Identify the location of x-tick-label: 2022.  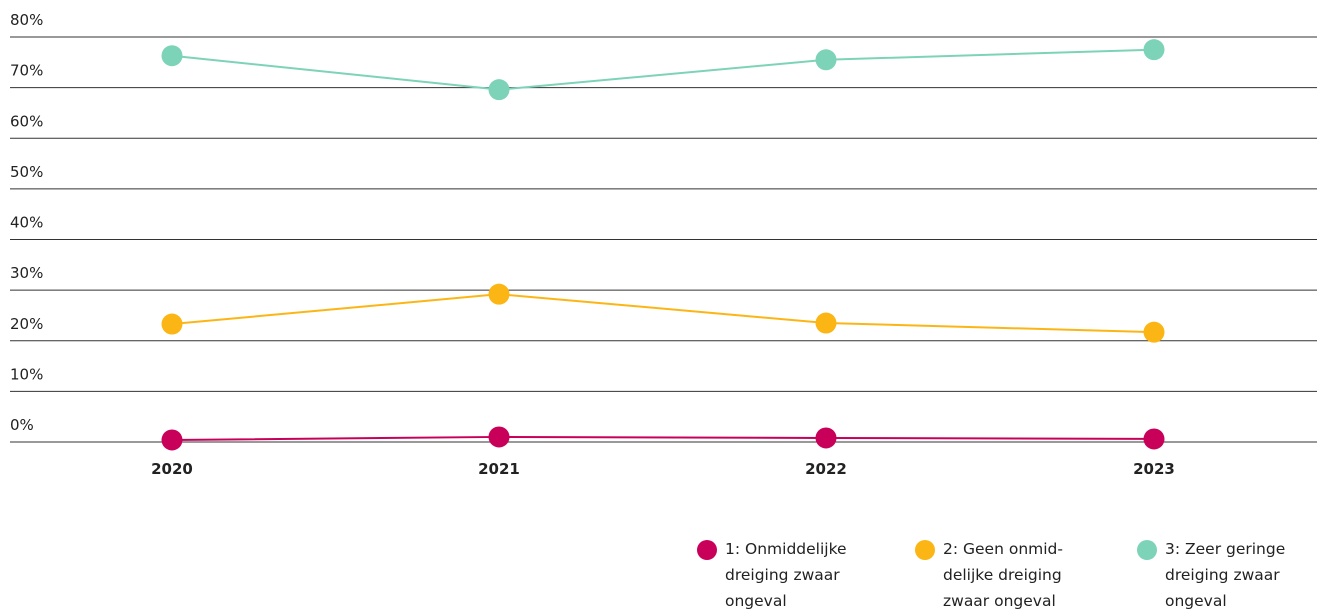
(826, 469).